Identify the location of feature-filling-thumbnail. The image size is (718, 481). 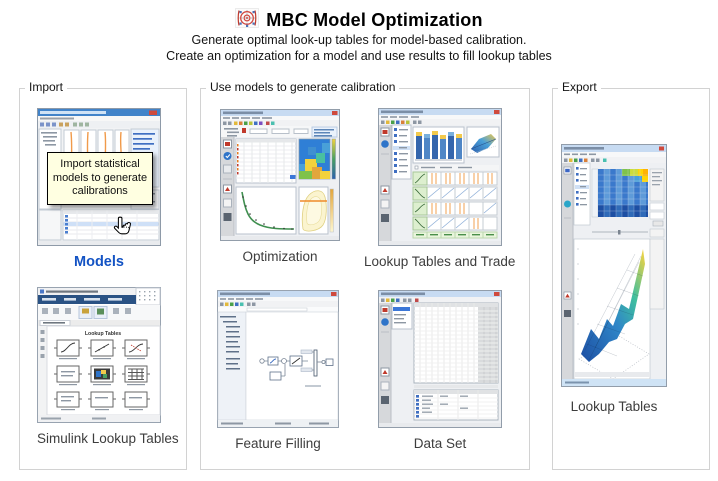
(278, 359).